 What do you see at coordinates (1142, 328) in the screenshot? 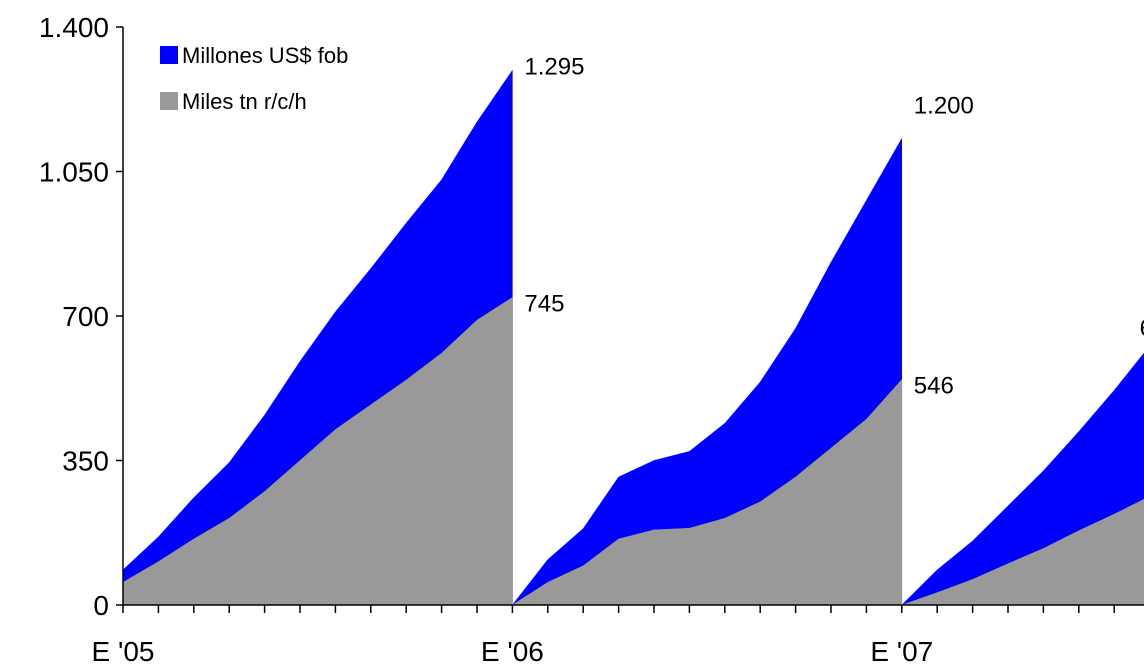
I see `data-label: 627` at bounding box center [1142, 328].